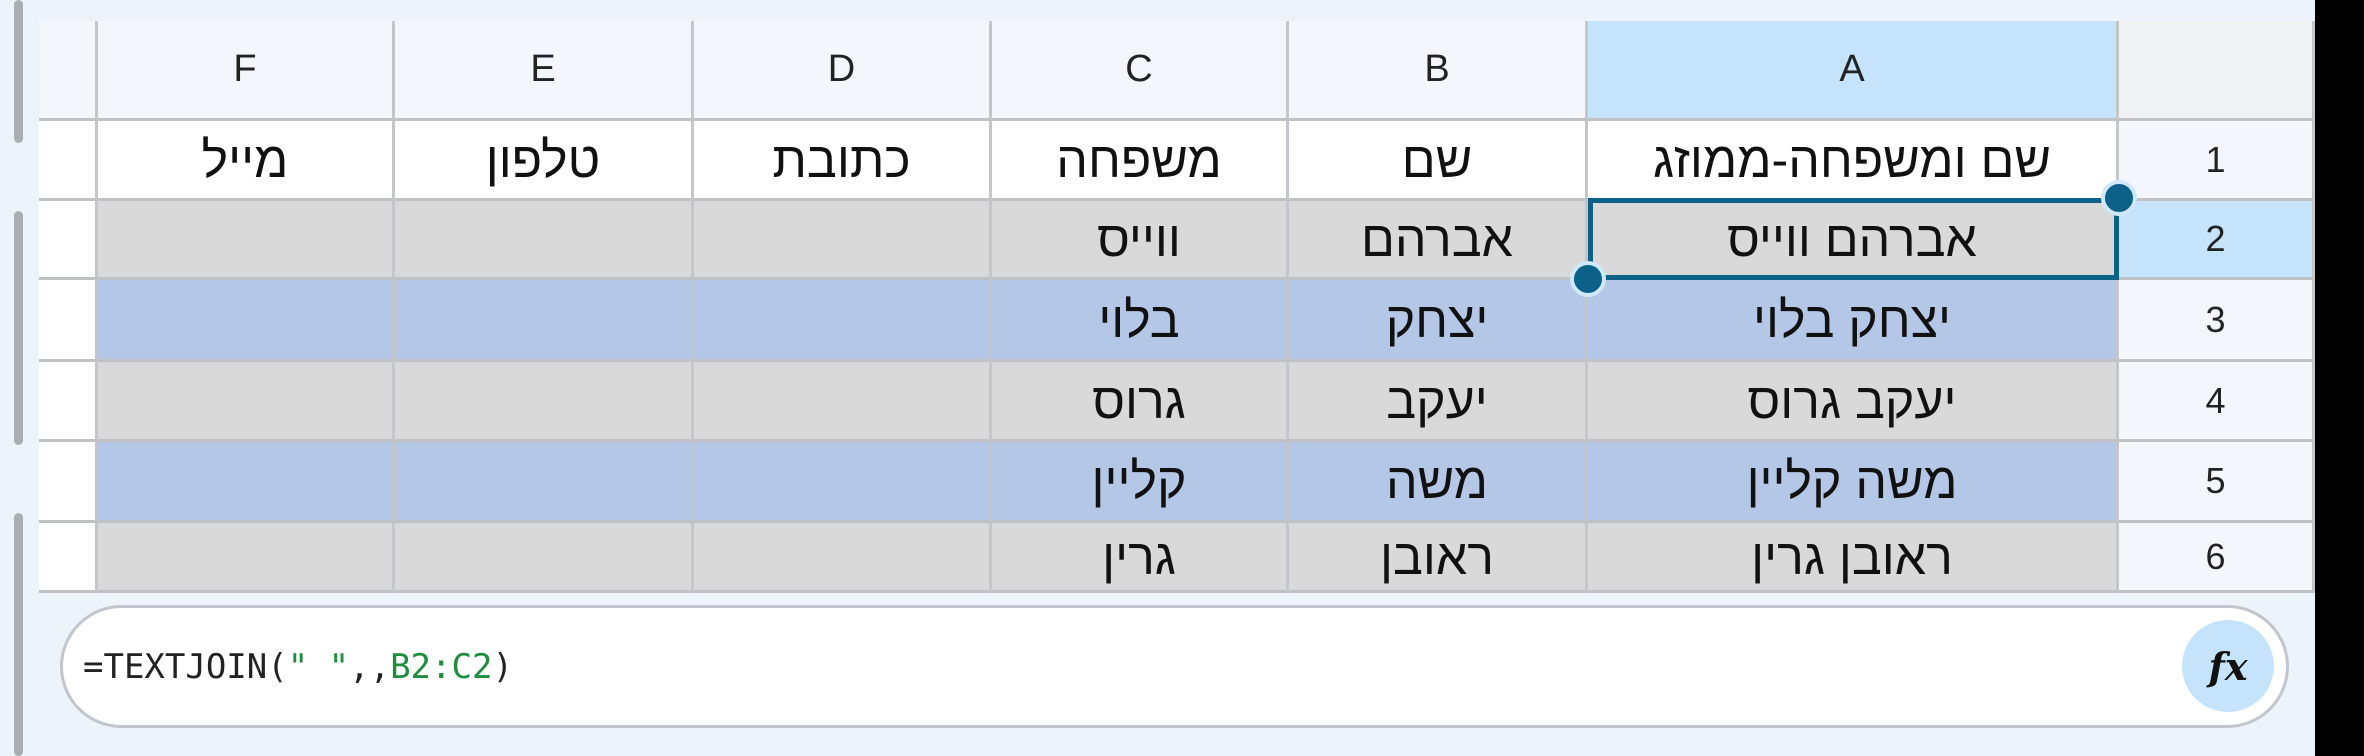  Describe the element at coordinates (441, 666) in the screenshot. I see `formula-range-arg: B2:C2` at that location.